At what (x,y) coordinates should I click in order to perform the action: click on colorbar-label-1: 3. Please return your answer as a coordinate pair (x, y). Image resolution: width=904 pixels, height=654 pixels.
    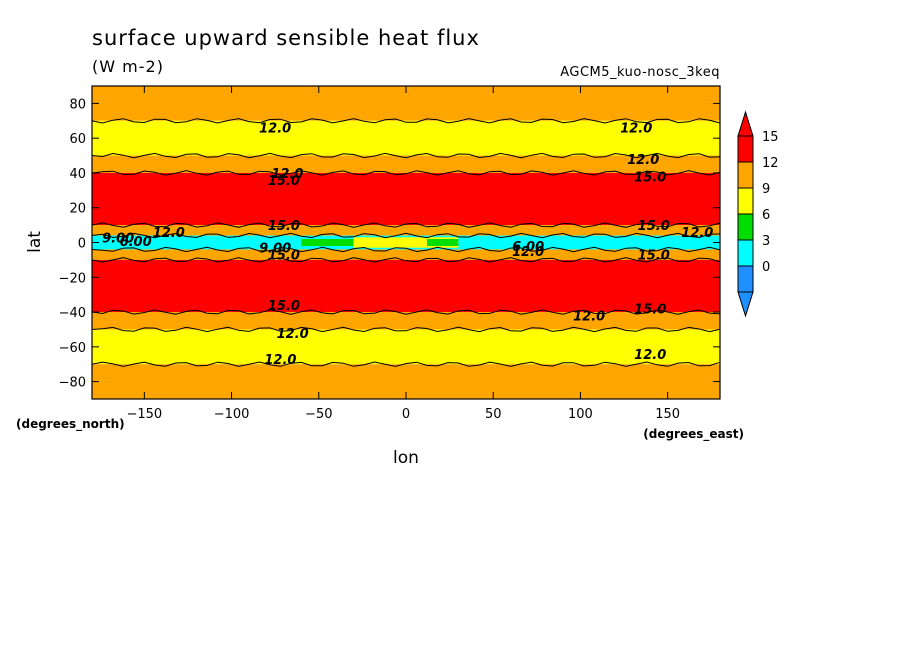
    Looking at the image, I should click on (766, 241).